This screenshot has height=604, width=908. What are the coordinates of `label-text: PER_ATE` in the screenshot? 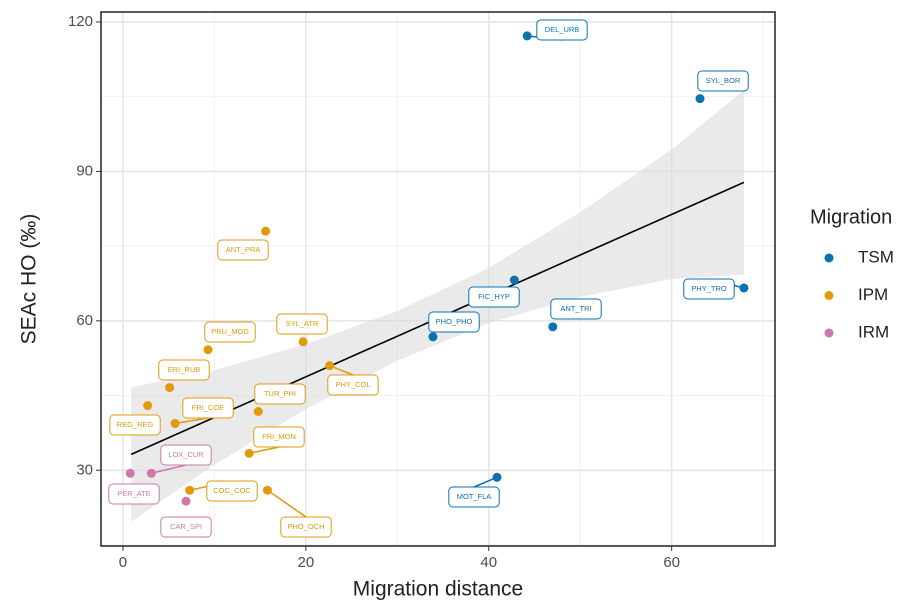 It's located at (134, 493).